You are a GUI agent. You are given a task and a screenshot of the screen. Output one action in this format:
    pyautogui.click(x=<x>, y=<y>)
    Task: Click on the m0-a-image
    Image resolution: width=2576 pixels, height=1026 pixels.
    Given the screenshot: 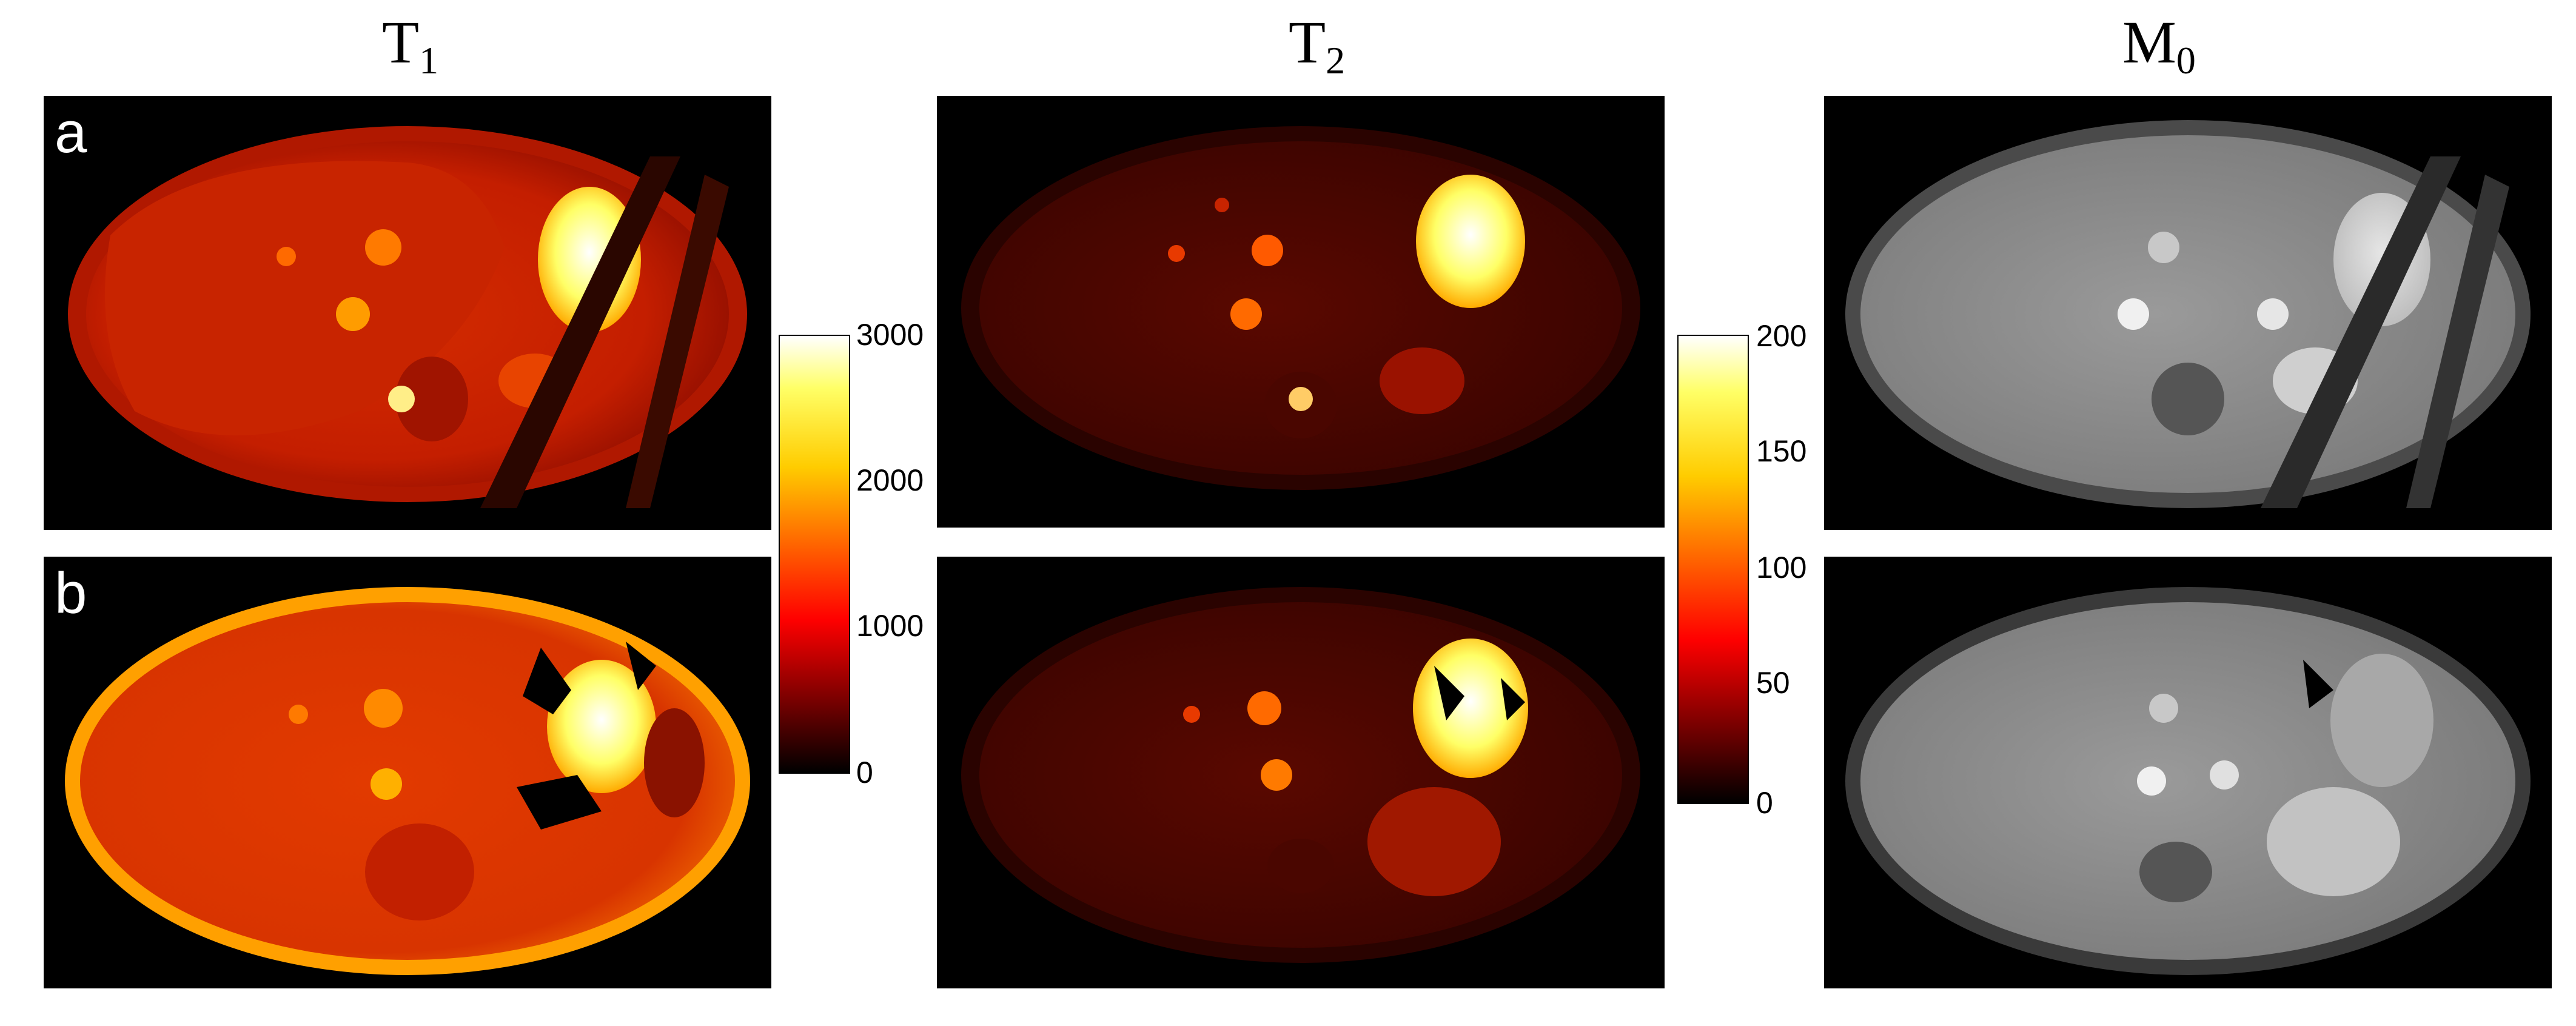 What is the action you would take?
    pyautogui.click(x=2188, y=314)
    